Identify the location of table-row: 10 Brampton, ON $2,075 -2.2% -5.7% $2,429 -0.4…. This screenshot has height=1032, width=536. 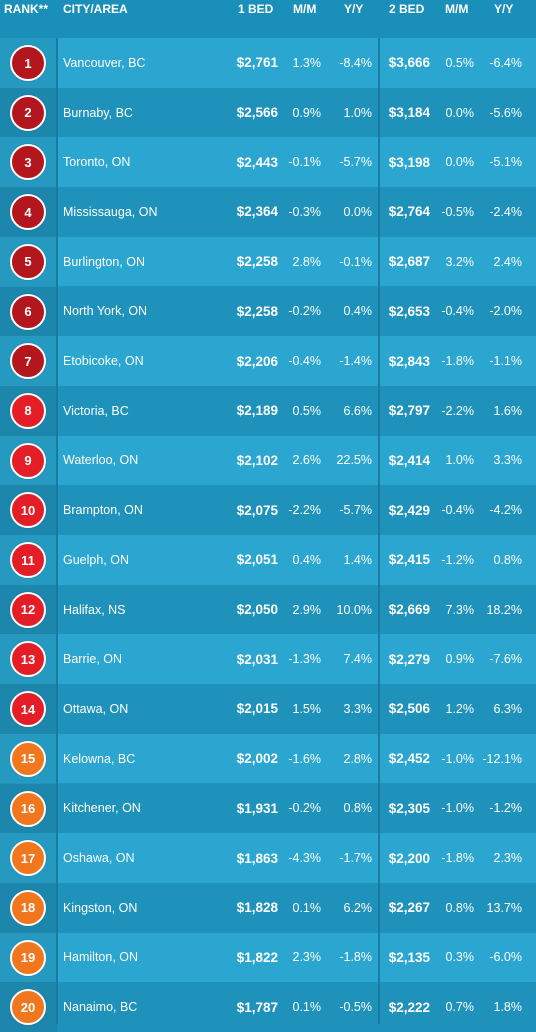
(268, 510).